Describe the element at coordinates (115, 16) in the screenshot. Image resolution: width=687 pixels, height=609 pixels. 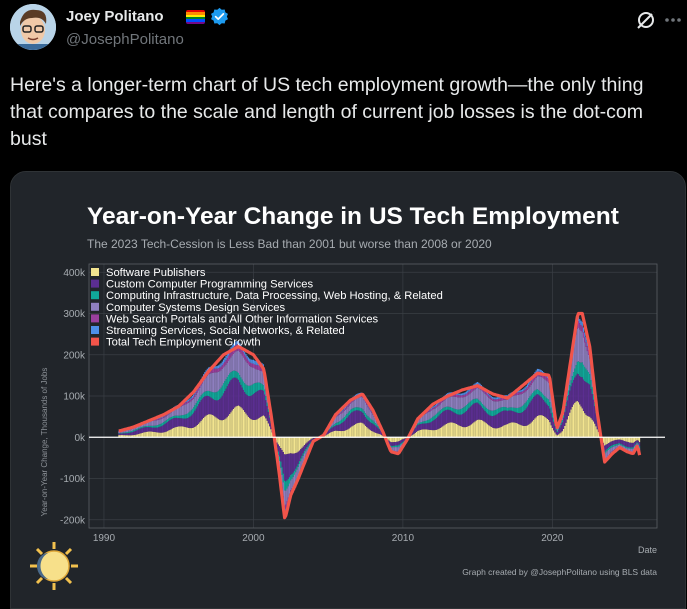
I see `author-name: Joey Politano` at that location.